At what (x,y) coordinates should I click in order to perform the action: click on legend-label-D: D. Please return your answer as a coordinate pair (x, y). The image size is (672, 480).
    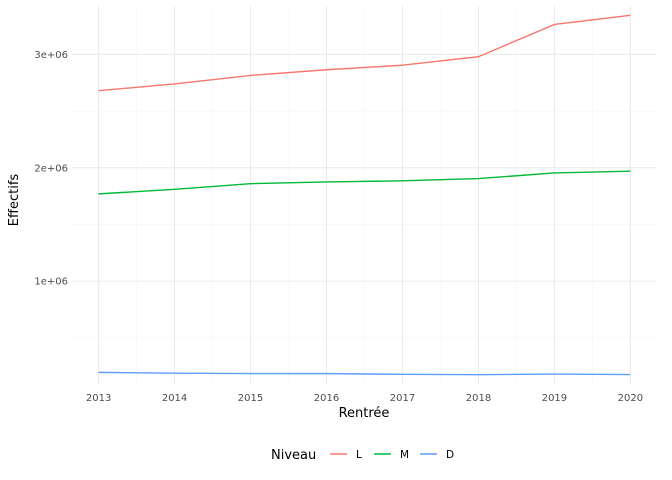
    Looking at the image, I should click on (450, 455).